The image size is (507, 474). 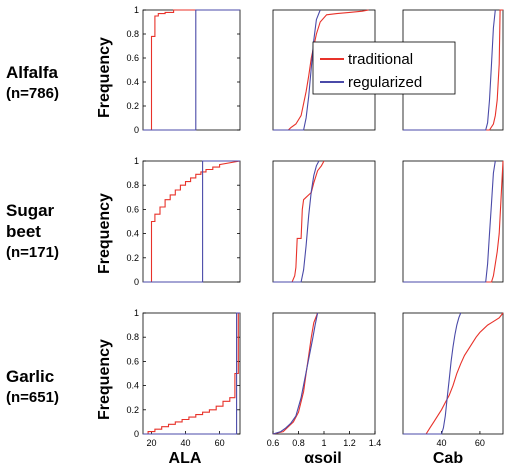 What do you see at coordinates (30, 210) in the screenshot?
I see `crop-name: Sugar` at bounding box center [30, 210].